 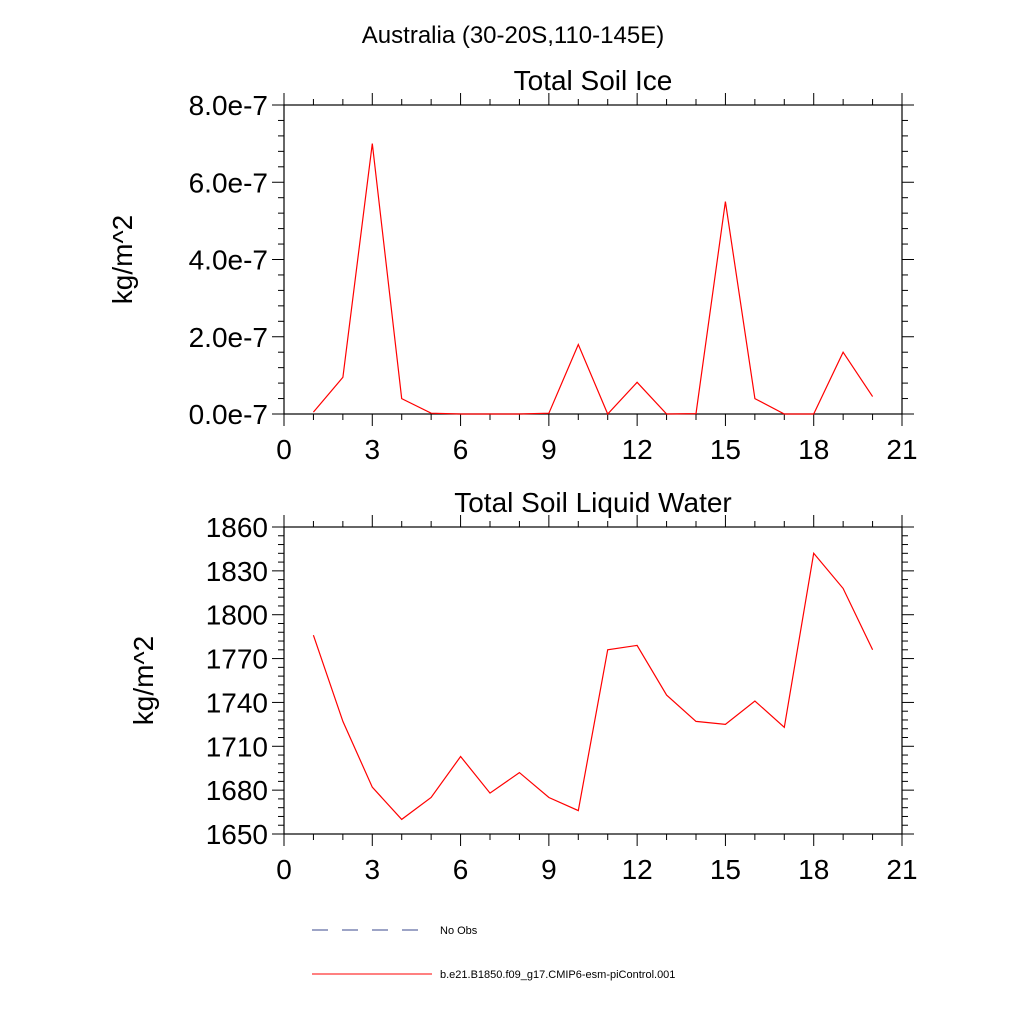 I want to click on y-tick-label: 0.0e-7, so click(x=228, y=414).